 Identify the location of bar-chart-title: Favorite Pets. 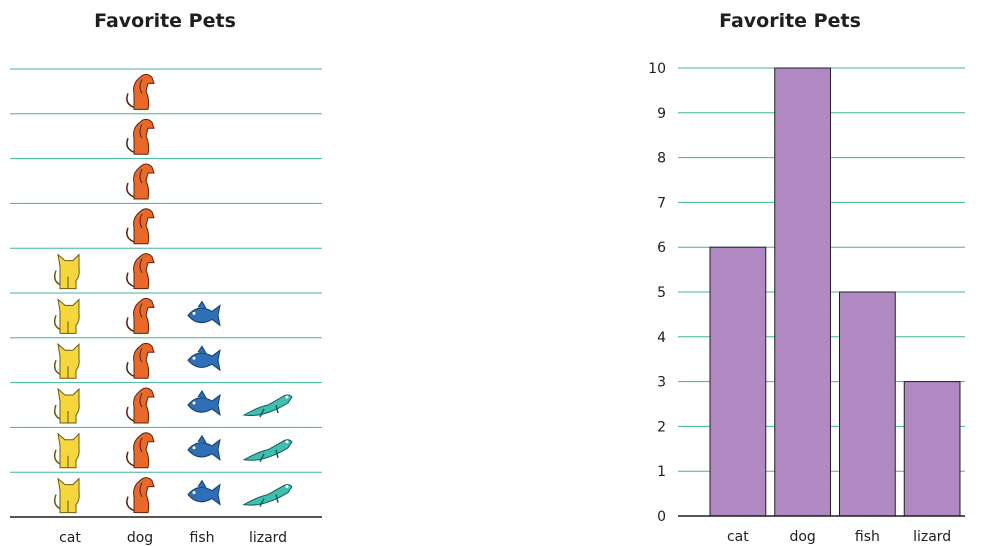
(790, 21).